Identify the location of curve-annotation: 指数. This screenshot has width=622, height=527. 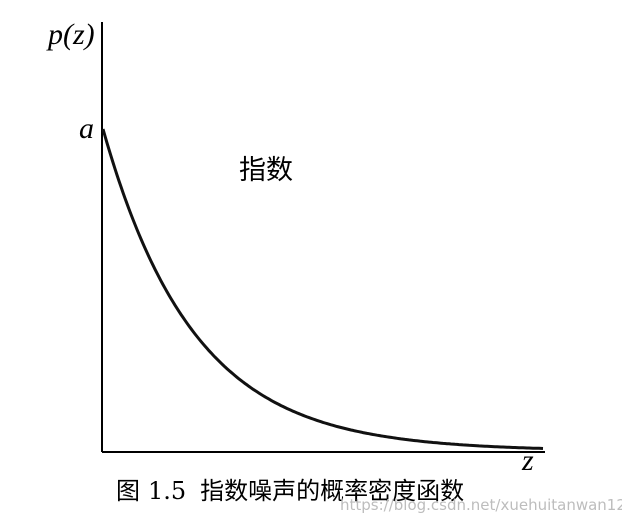
(266, 170).